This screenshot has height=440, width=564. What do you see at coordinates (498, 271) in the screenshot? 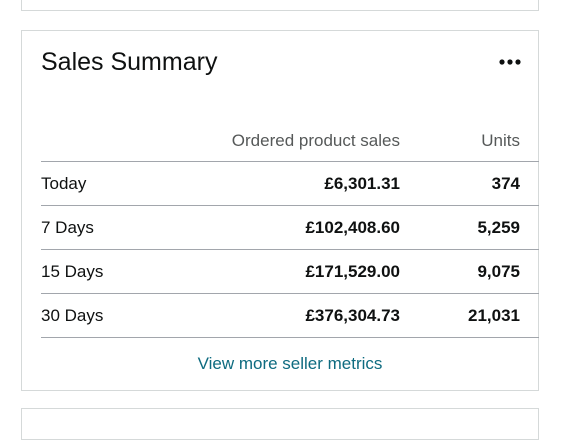
I see `units-value: 9,075` at bounding box center [498, 271].